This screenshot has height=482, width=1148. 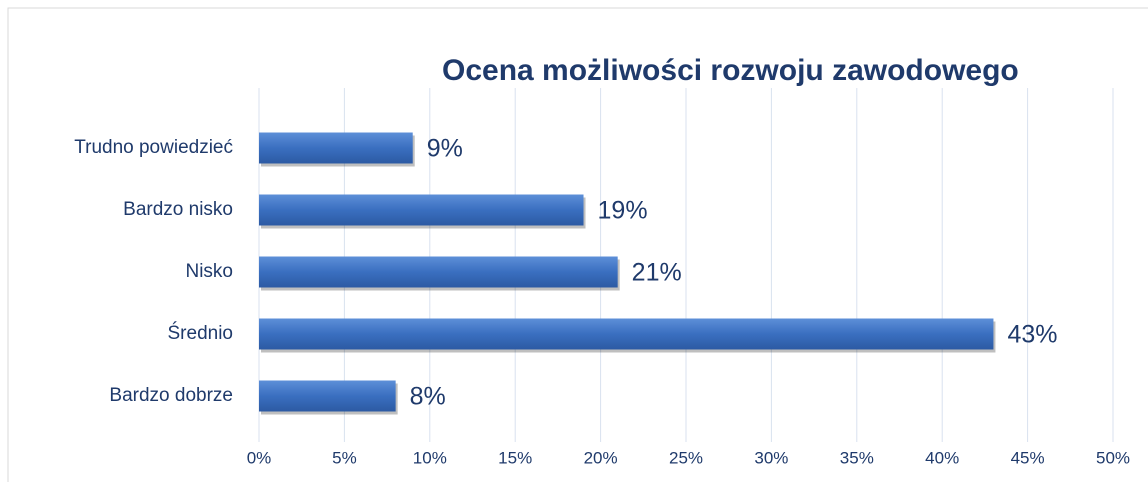 I want to click on y-tick-label: Bardzo dobrze, so click(x=171, y=395).